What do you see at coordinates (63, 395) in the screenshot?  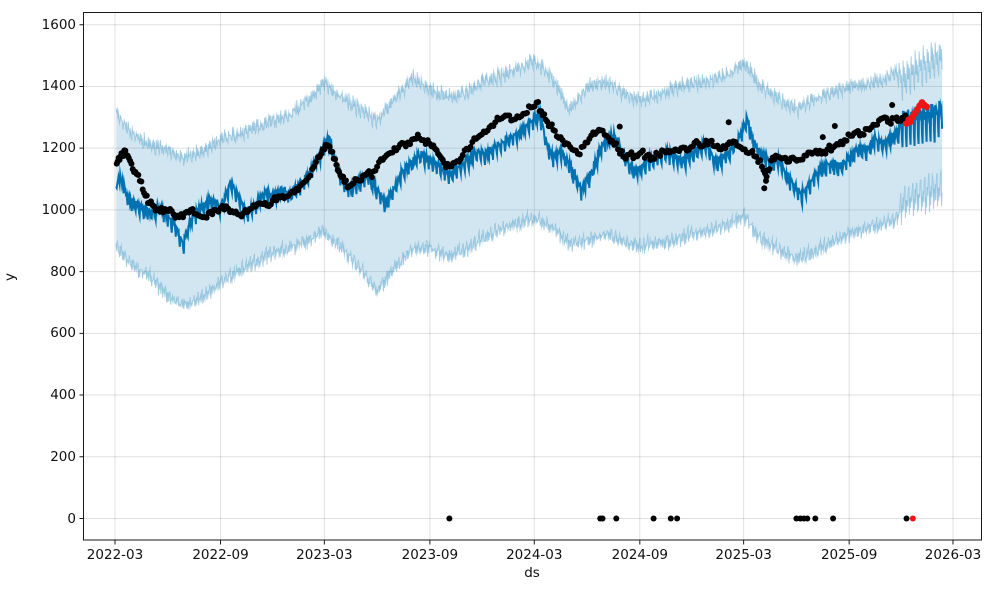 I see `y-tick-label: 400` at bounding box center [63, 395].